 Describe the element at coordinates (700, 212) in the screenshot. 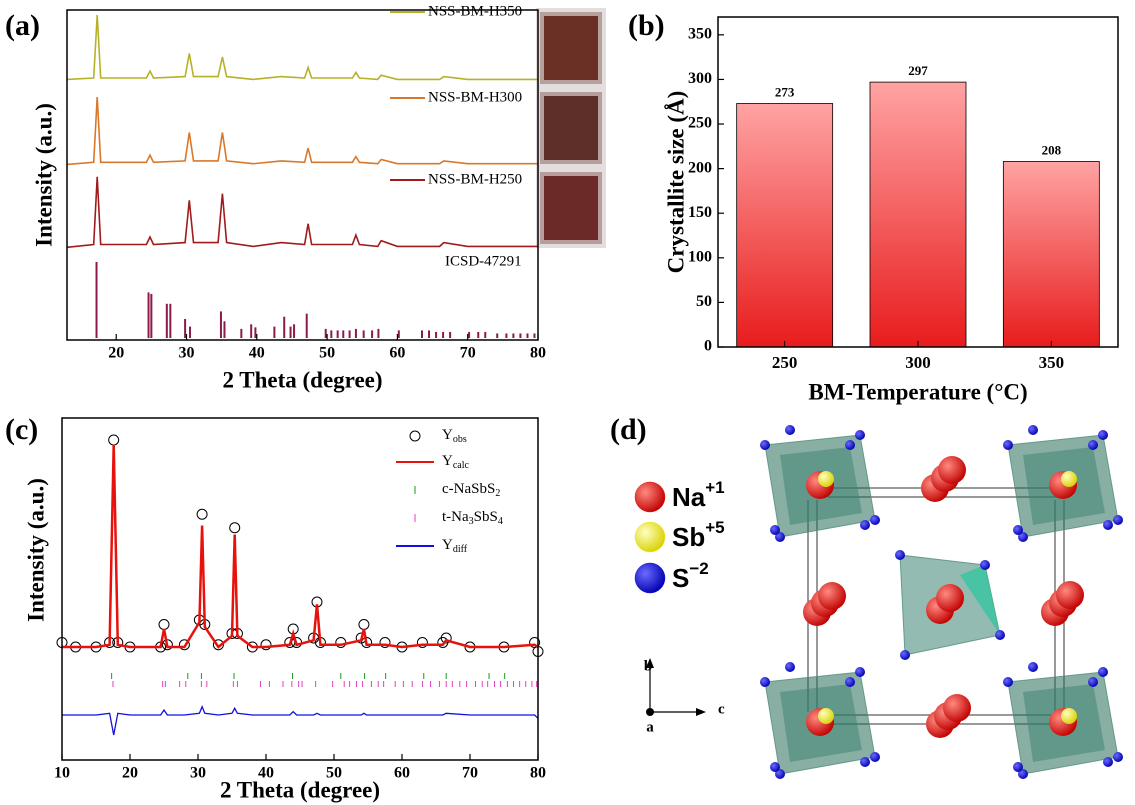

I see `y-tick-label: 150` at that location.